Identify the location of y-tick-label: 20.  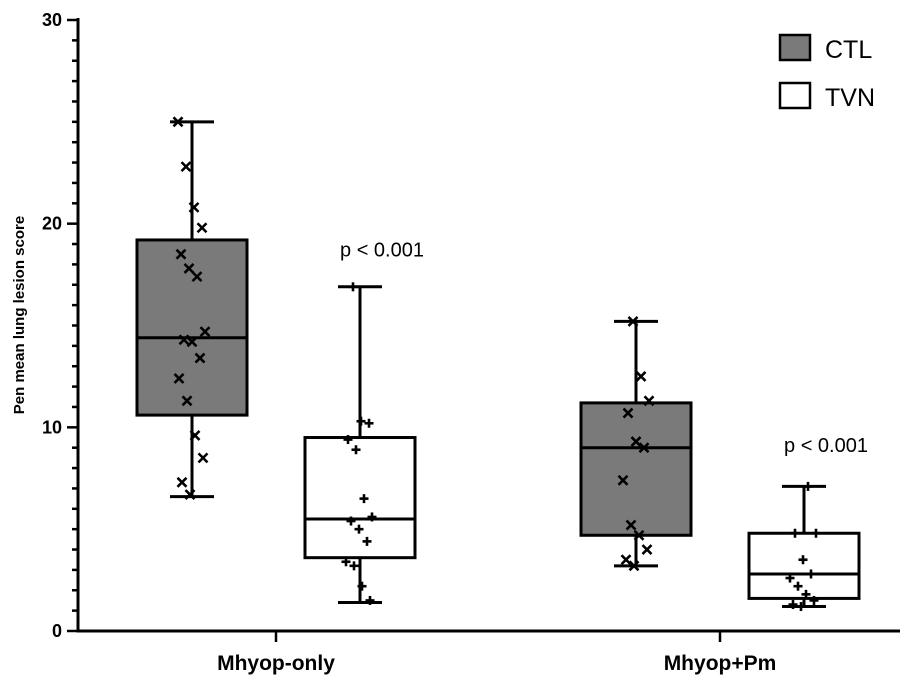
(52, 224).